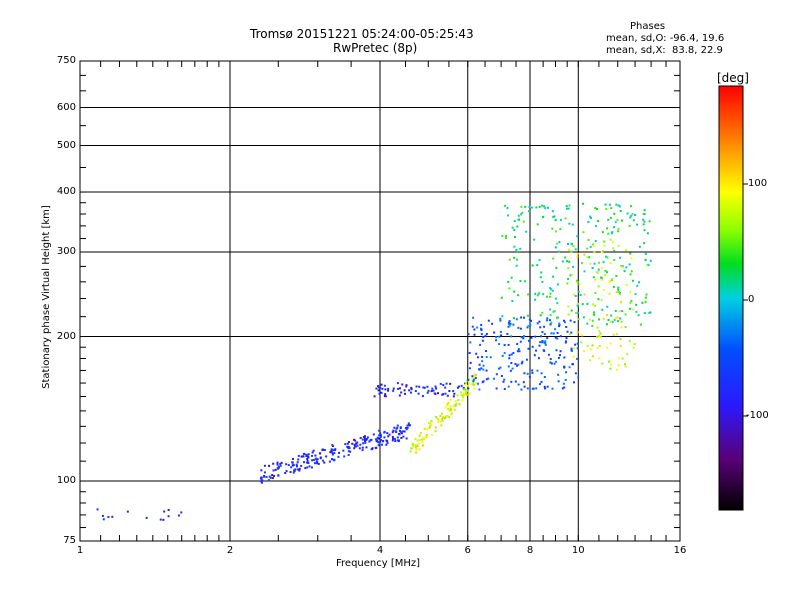 This screenshot has width=800, height=600. Describe the element at coordinates (362, 34) in the screenshot. I see `chart-title: Tromsø 20151221 05:24:00-05:25:43` at that location.